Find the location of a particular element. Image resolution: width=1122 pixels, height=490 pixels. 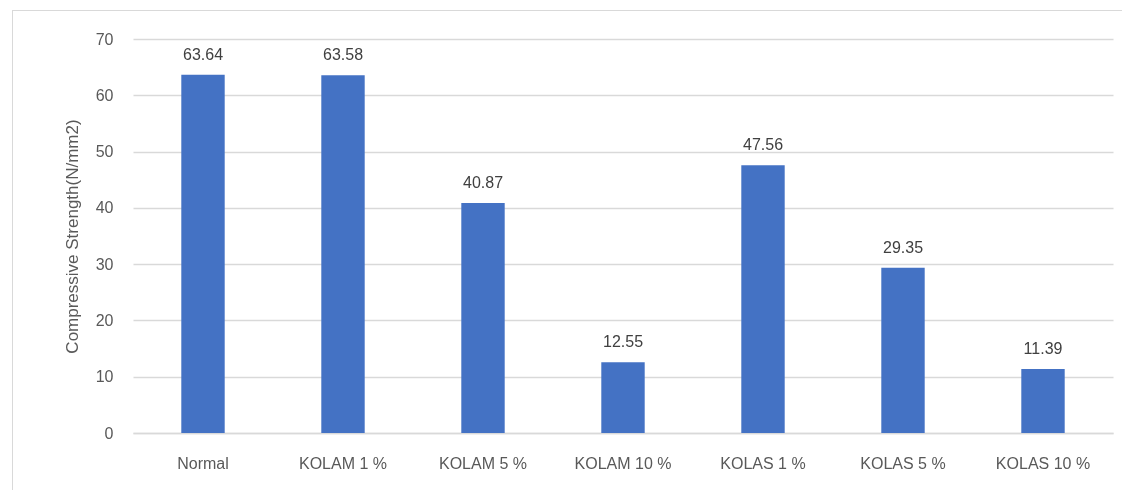

data-label: 29.35 is located at coordinates (903, 247).